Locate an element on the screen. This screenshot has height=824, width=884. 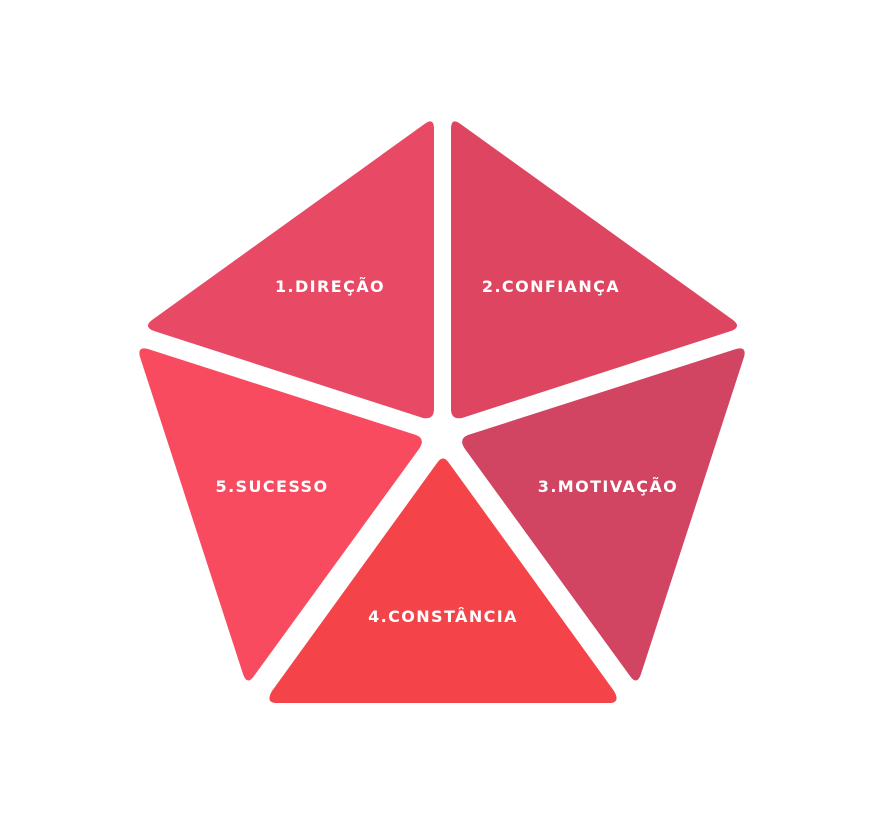
segment-motivacao: 3.MOTIVAÇÃO is located at coordinates (603, 514).